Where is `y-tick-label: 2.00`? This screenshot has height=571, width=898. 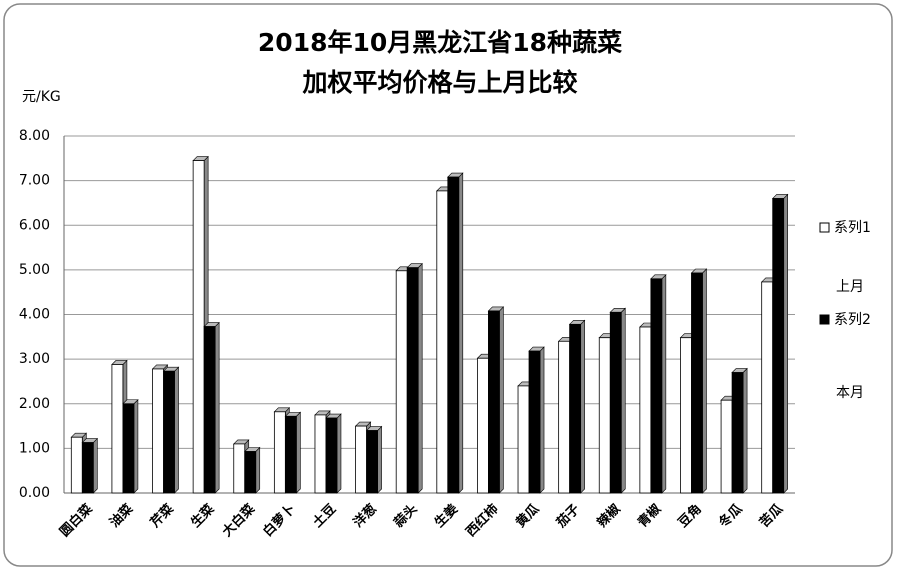 y-tick-label: 2.00 is located at coordinates (34, 404).